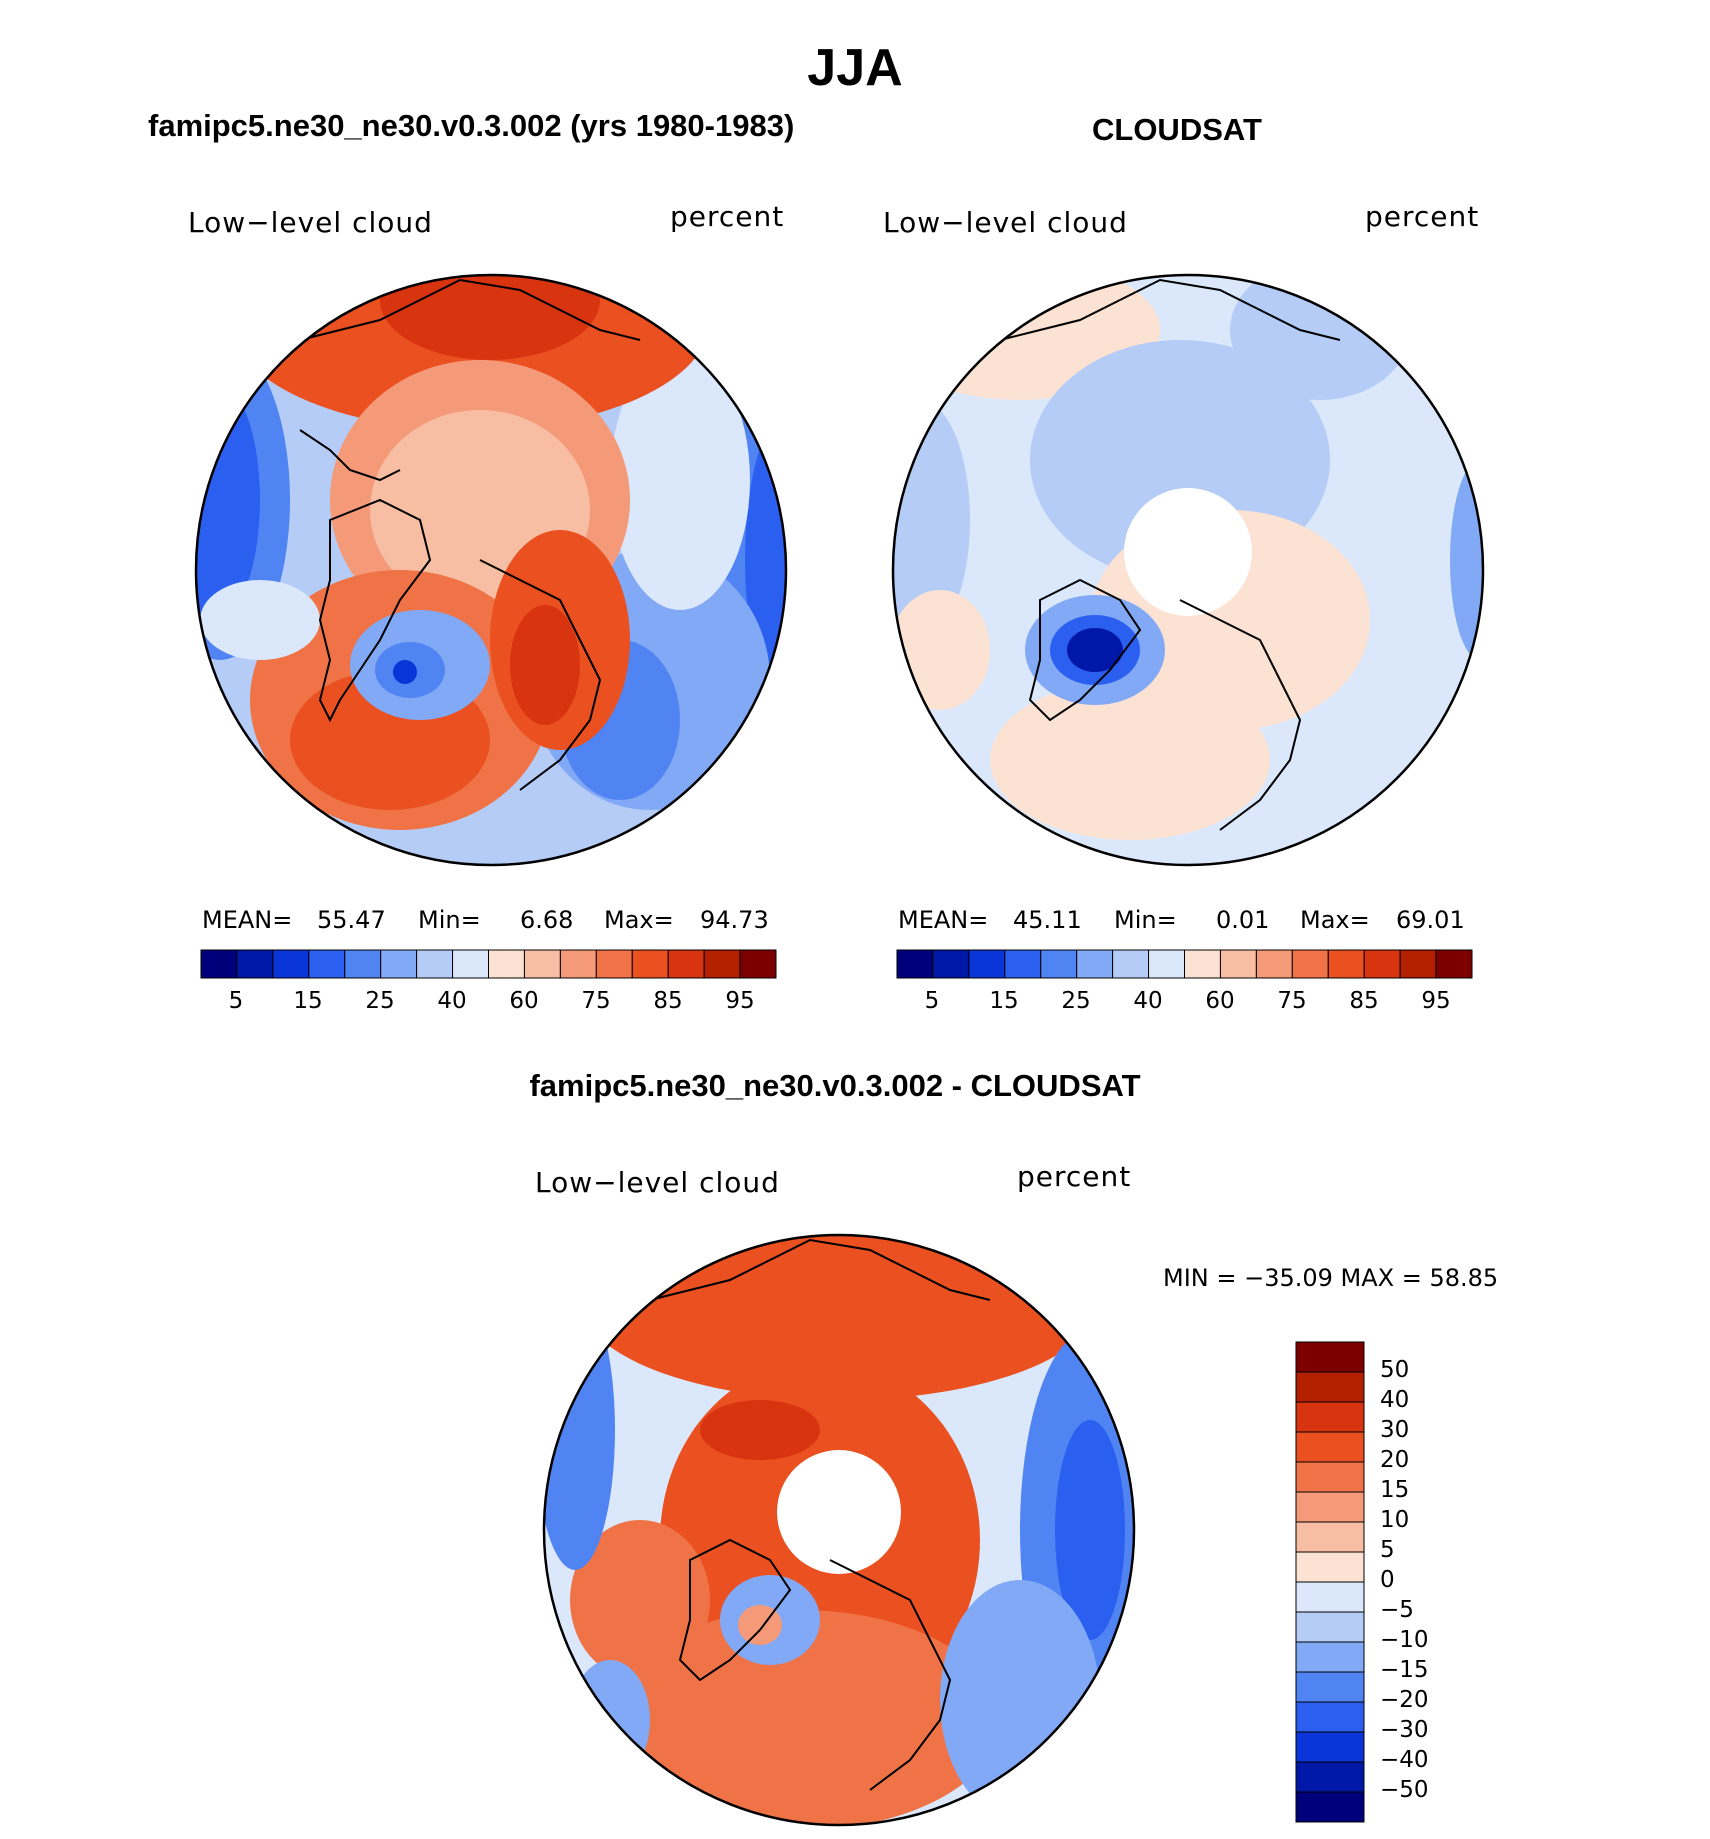 This screenshot has height=1839, width=1710. I want to click on model-colorbar-tick: 95, so click(740, 1001).